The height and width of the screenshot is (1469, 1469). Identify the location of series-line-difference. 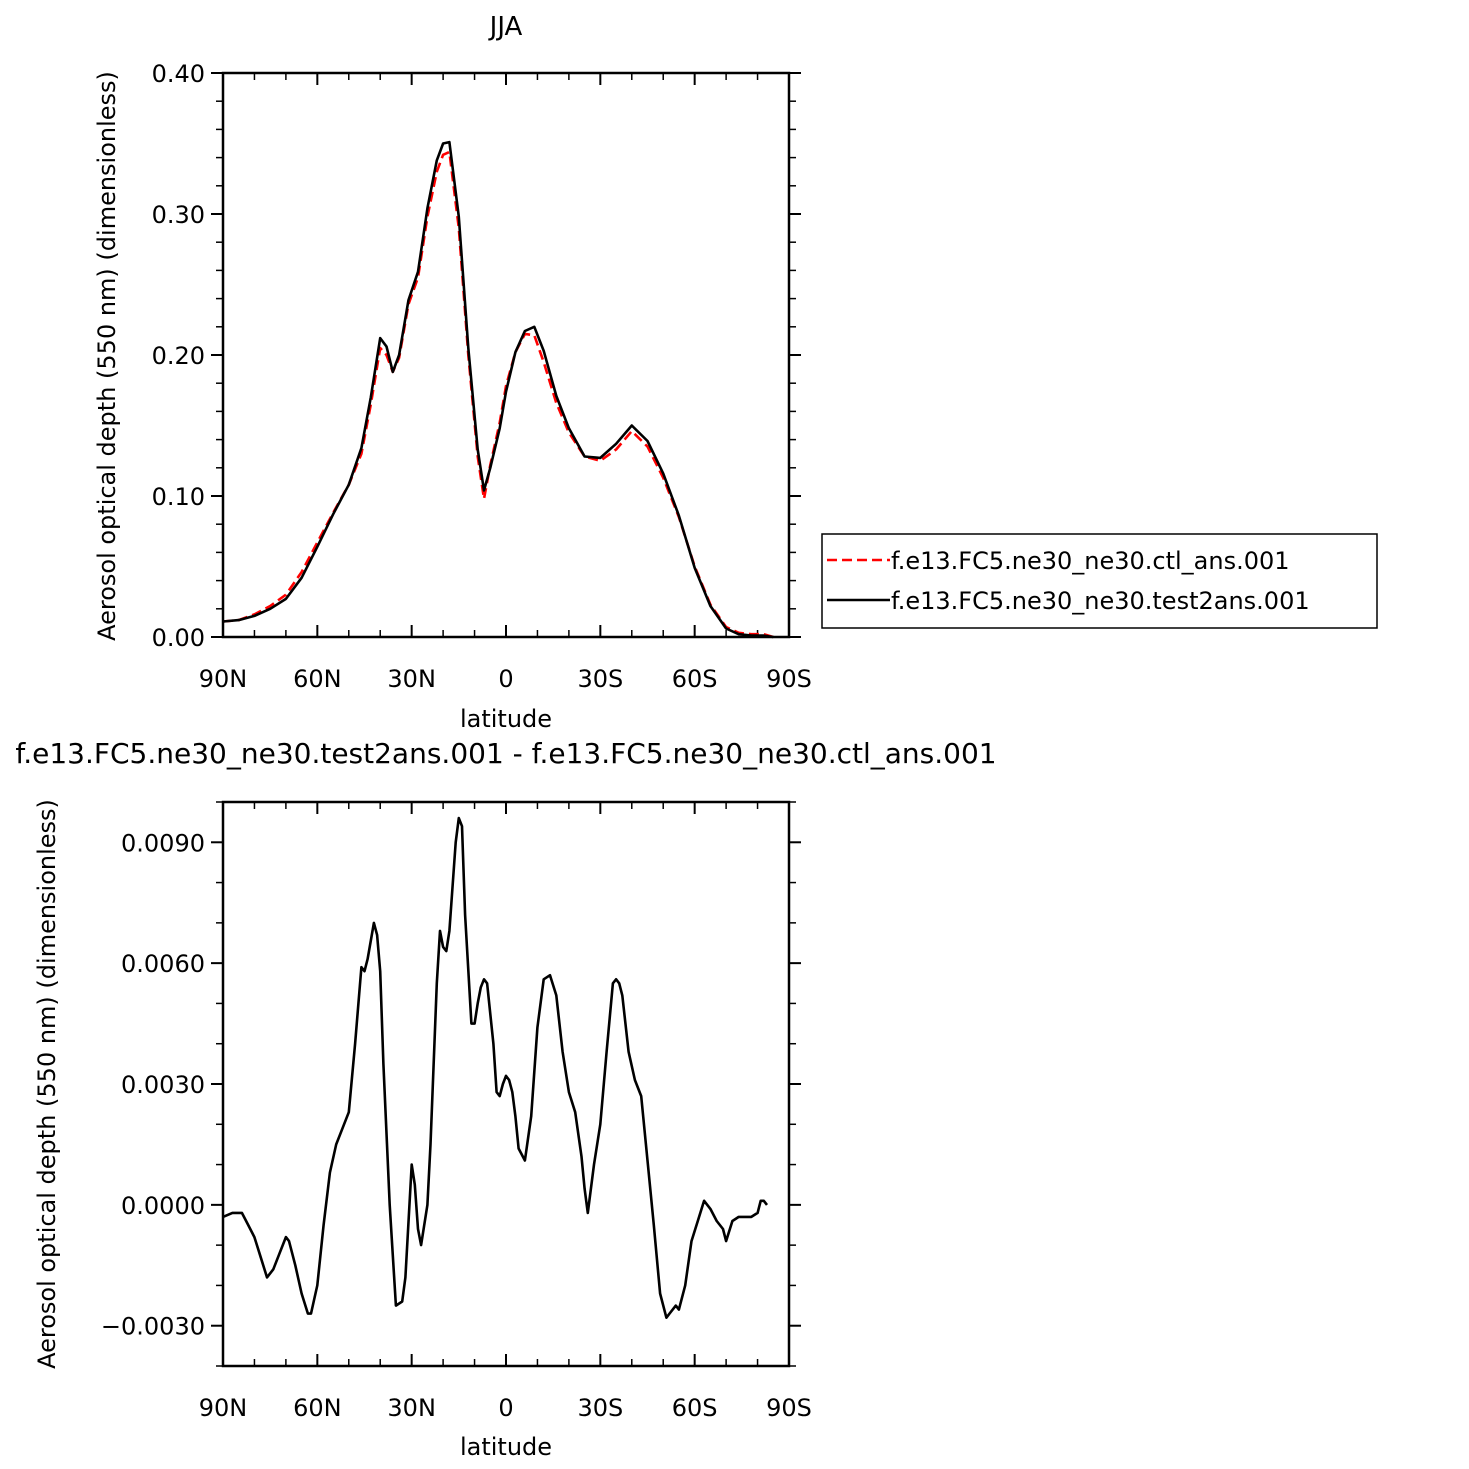
(495, 1067).